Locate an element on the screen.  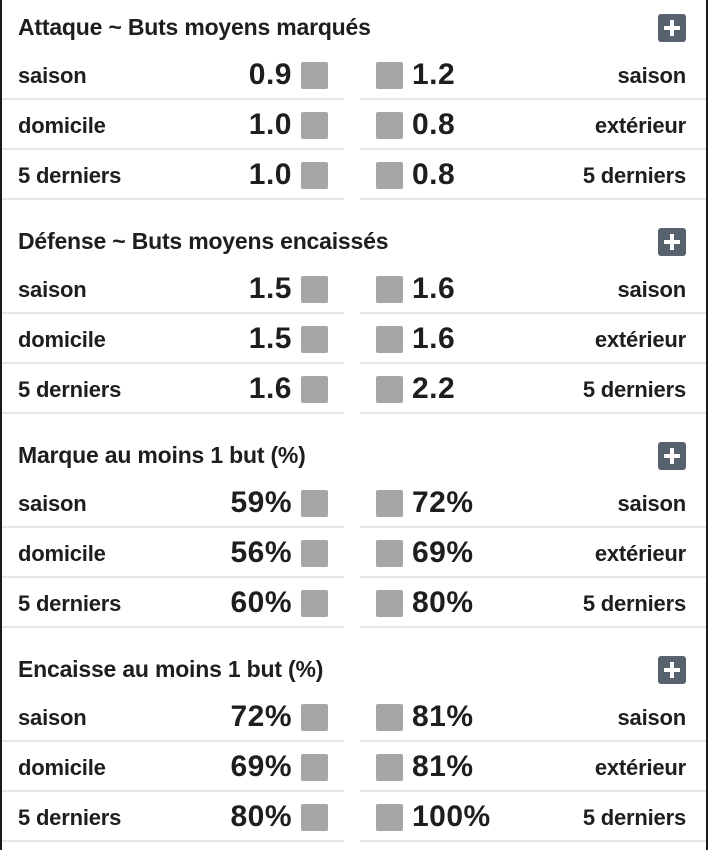
home-stat-value: 72% is located at coordinates (261, 716).